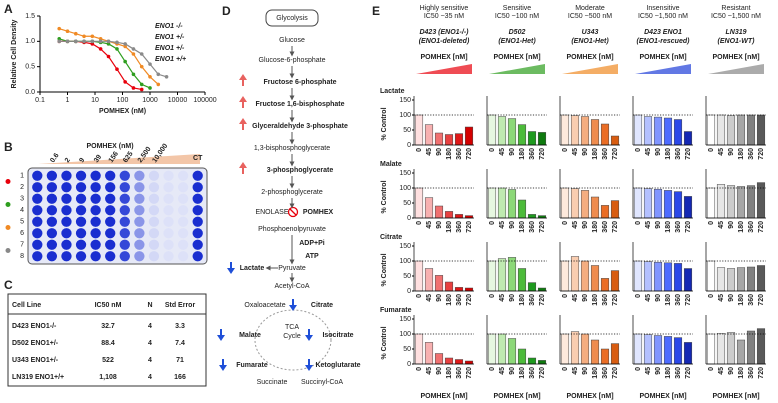 The width and height of the screenshot is (778, 403). I want to click on table-cell: 1,108, so click(108, 377).